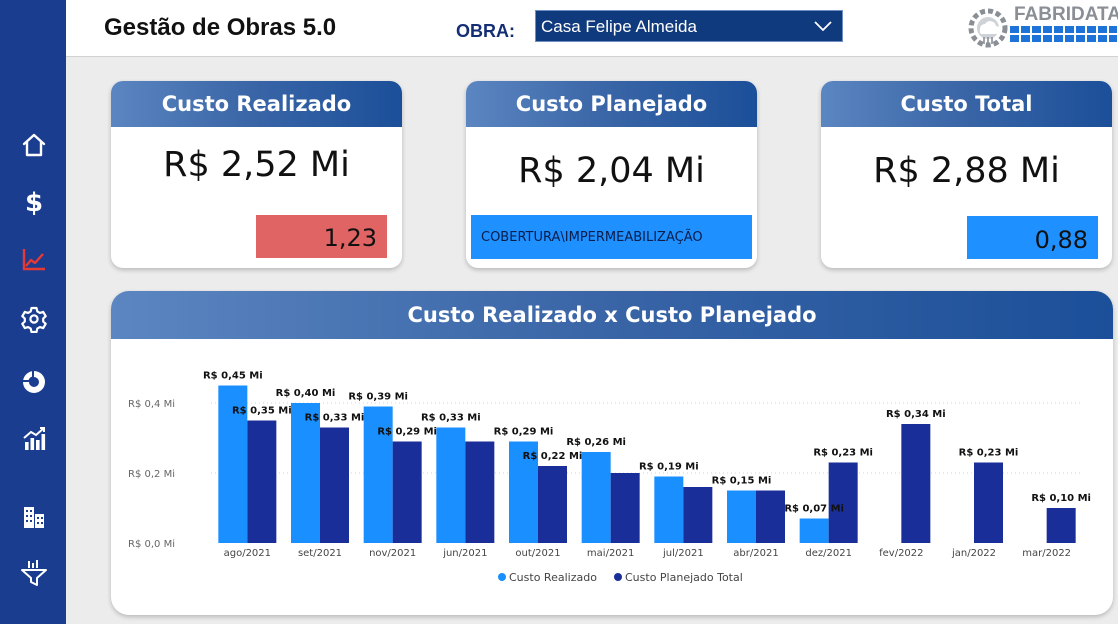 The width and height of the screenshot is (1118, 624). I want to click on kpi-card-total: Custo Total R$ 2,88 Mi 0,88, so click(966, 174).